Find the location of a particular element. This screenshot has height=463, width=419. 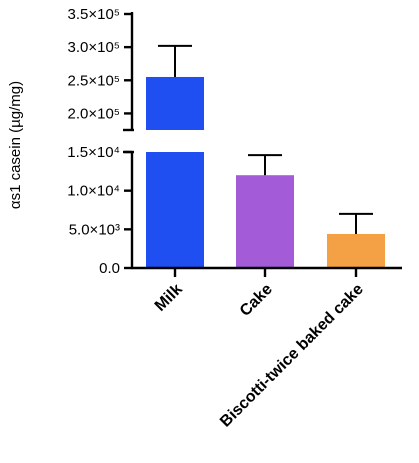

bar-biscotti-twice-baked-cake is located at coordinates (356, 250).